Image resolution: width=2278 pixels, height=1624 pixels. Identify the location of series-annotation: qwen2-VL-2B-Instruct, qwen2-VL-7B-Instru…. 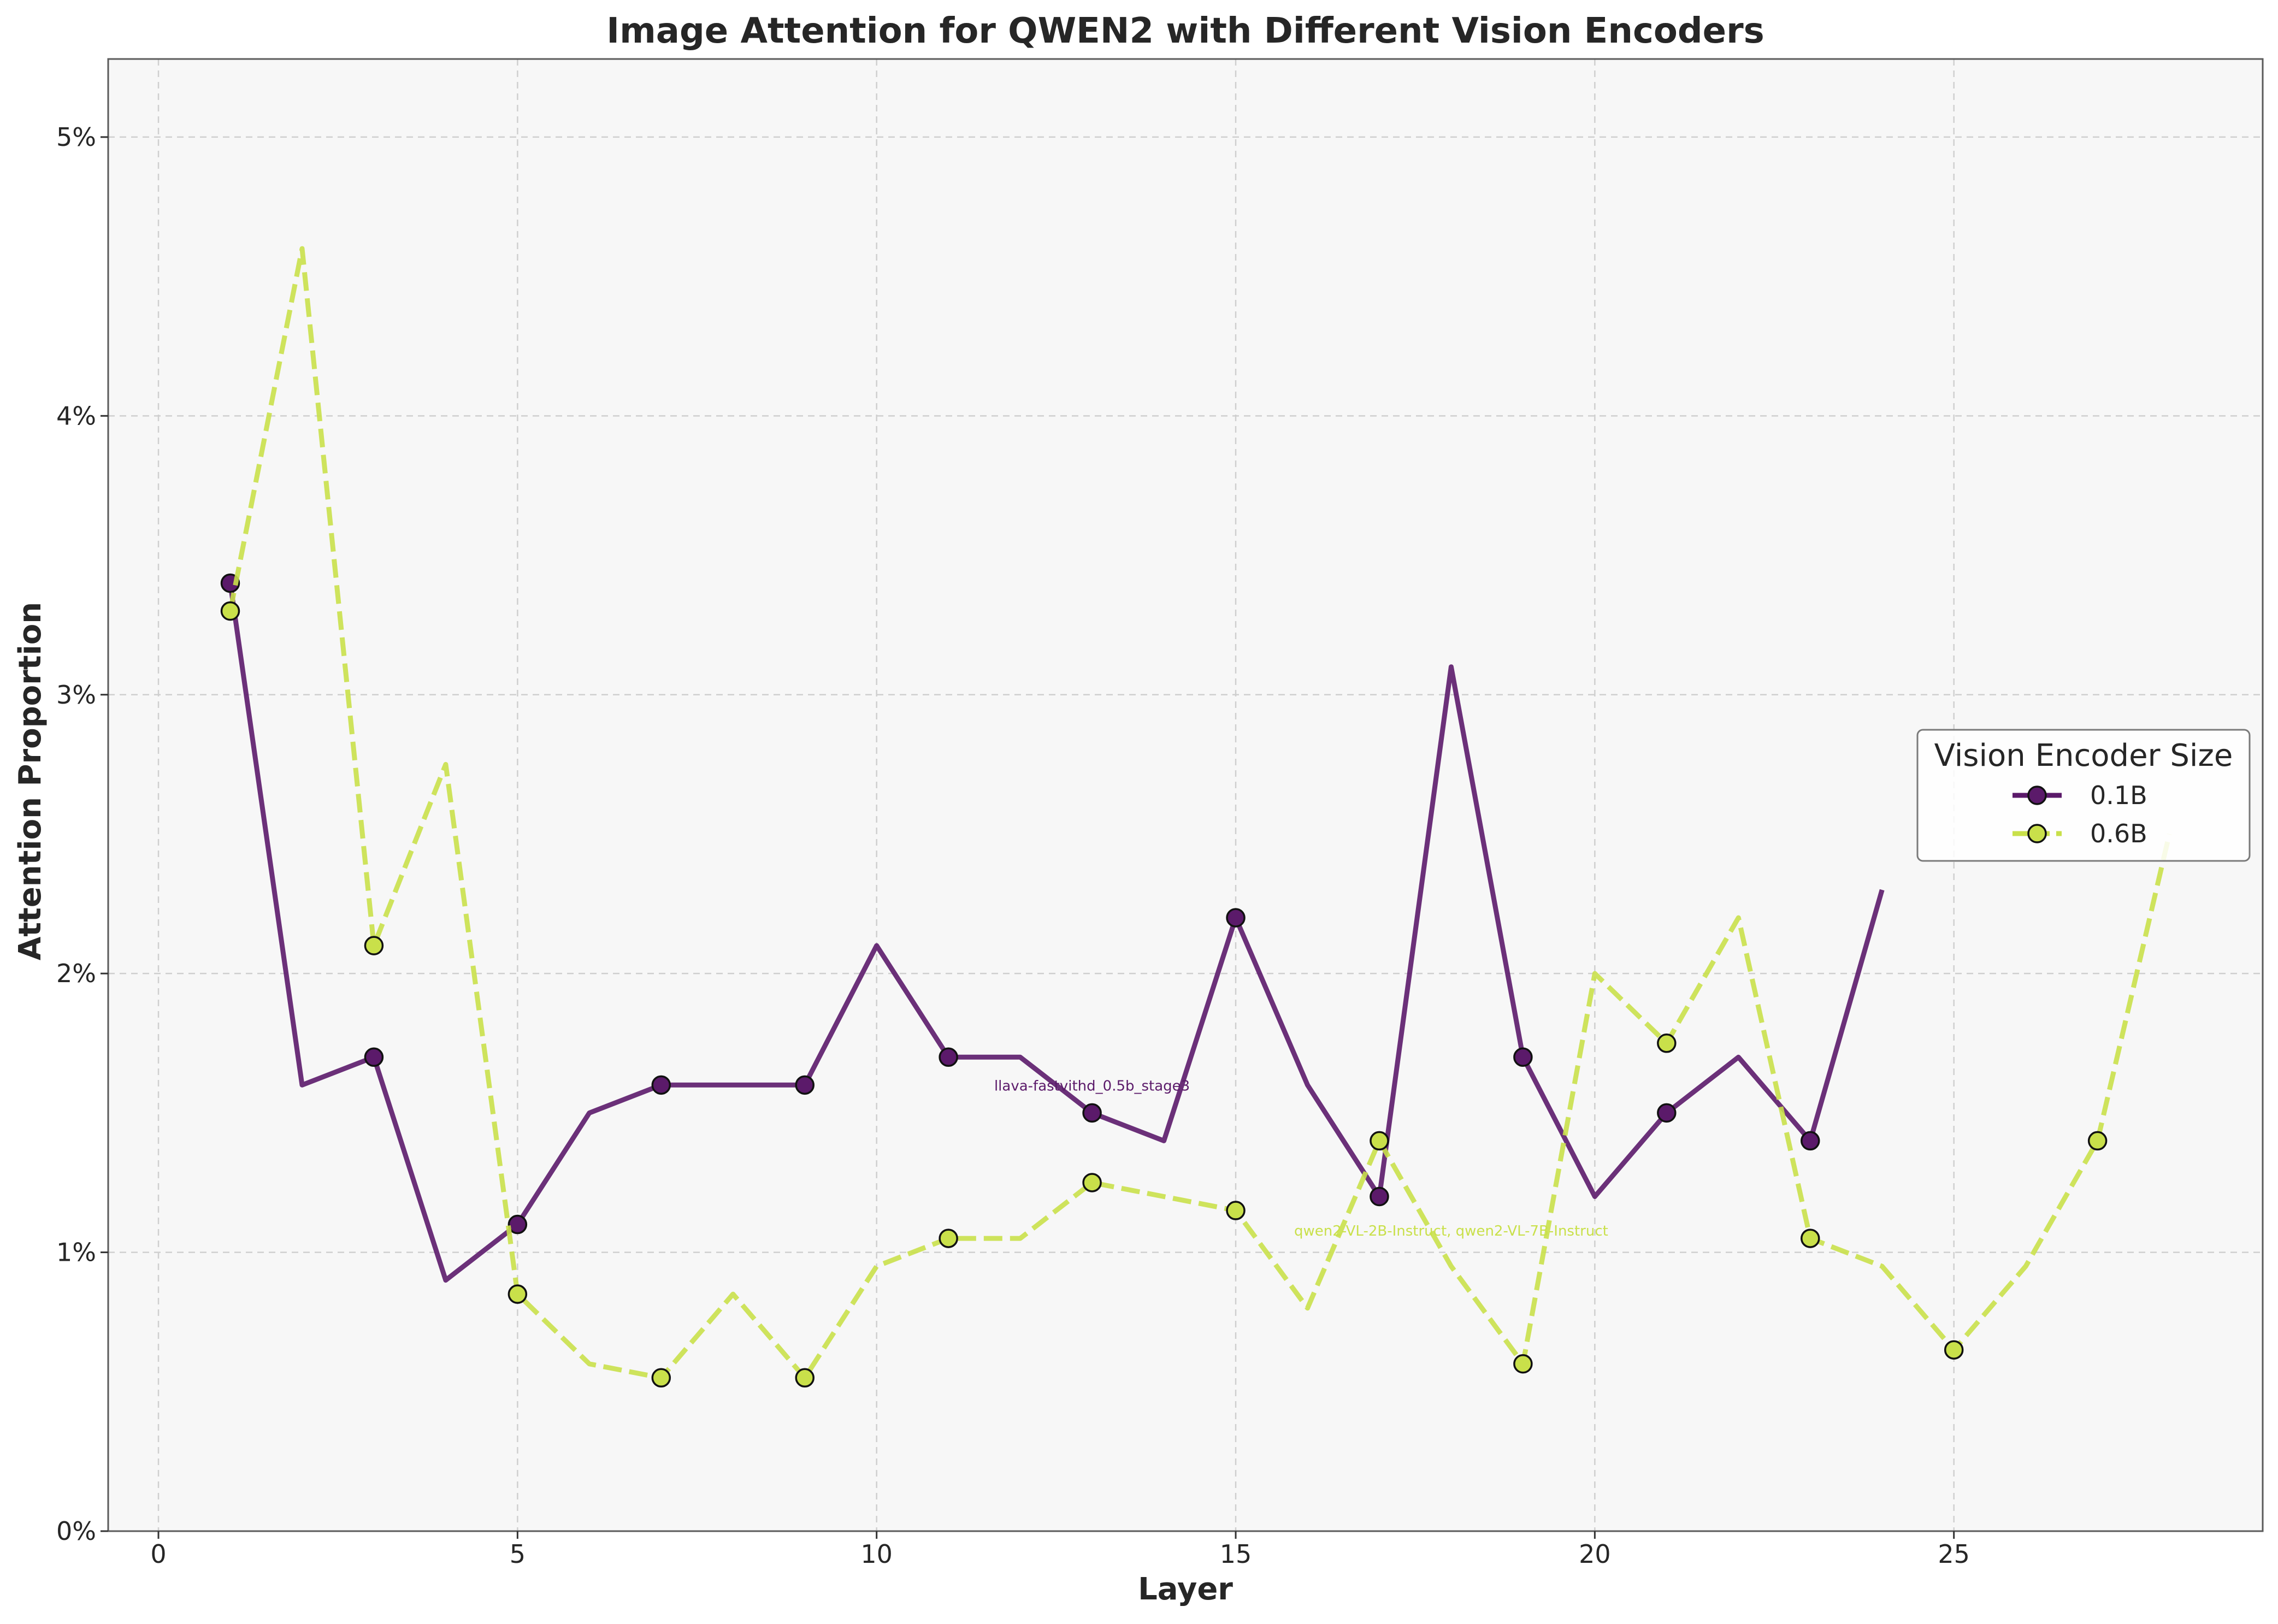
(1451, 1231).